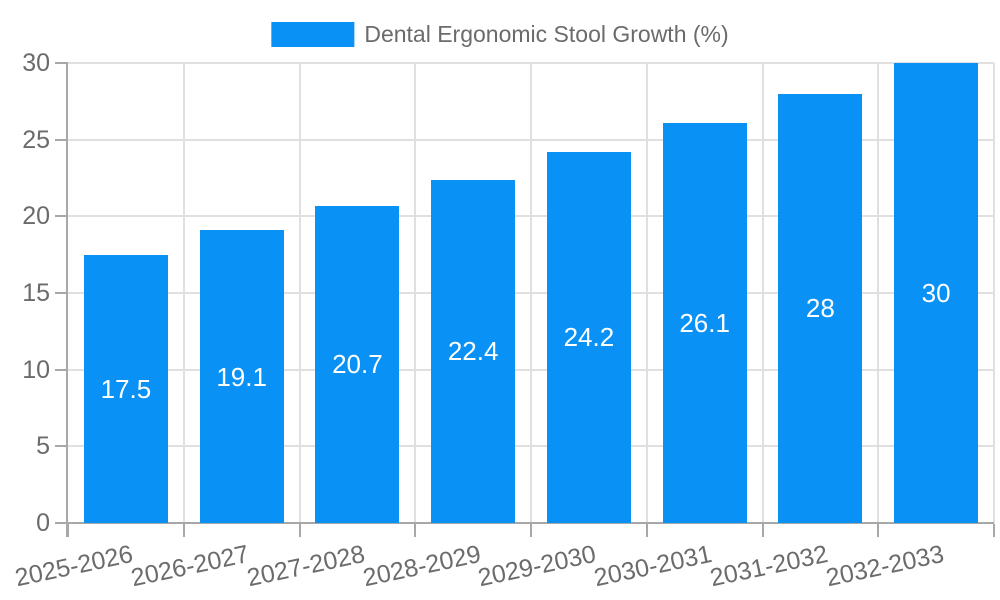 The height and width of the screenshot is (600, 1000). Describe the element at coordinates (36, 216) in the screenshot. I see `y-tick-label: 20` at that location.